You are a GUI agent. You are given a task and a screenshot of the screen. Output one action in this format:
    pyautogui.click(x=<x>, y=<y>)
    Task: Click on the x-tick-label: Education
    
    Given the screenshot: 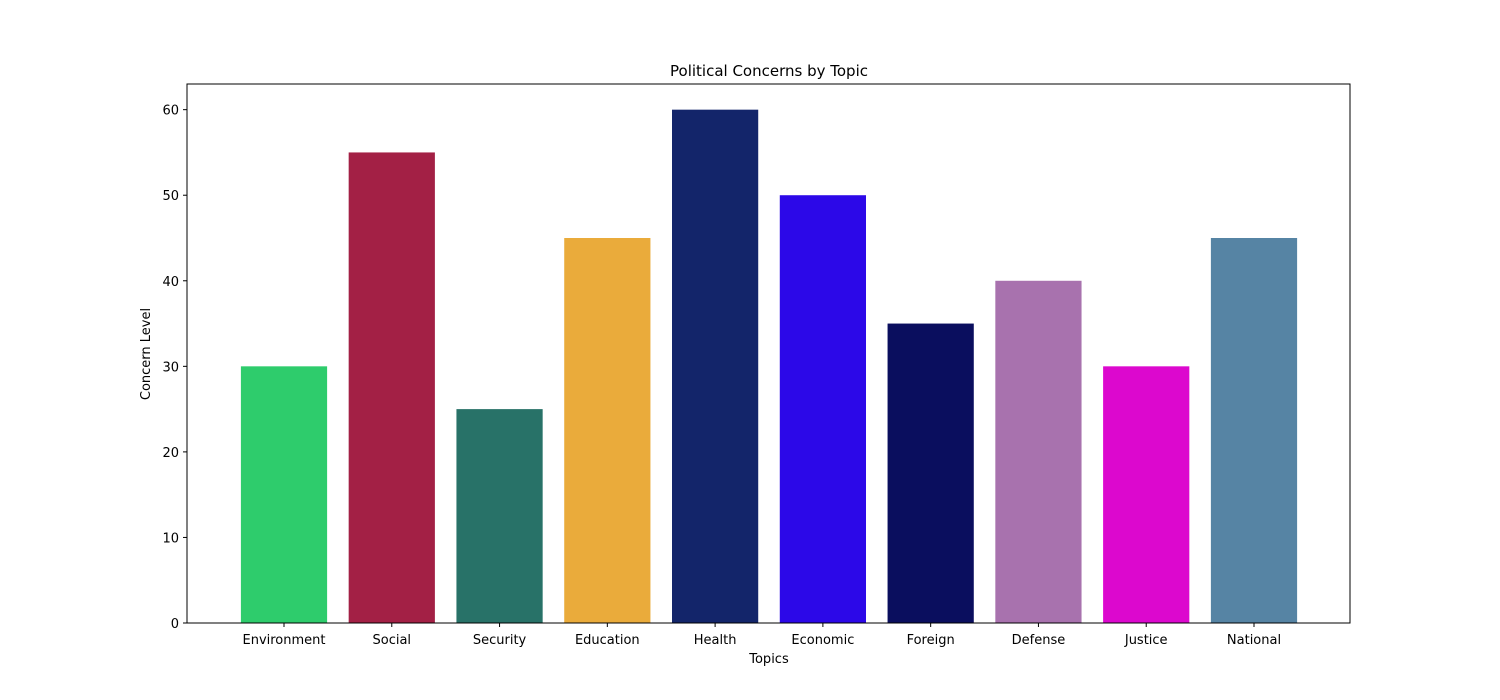 What is the action you would take?
    pyautogui.click(x=607, y=640)
    